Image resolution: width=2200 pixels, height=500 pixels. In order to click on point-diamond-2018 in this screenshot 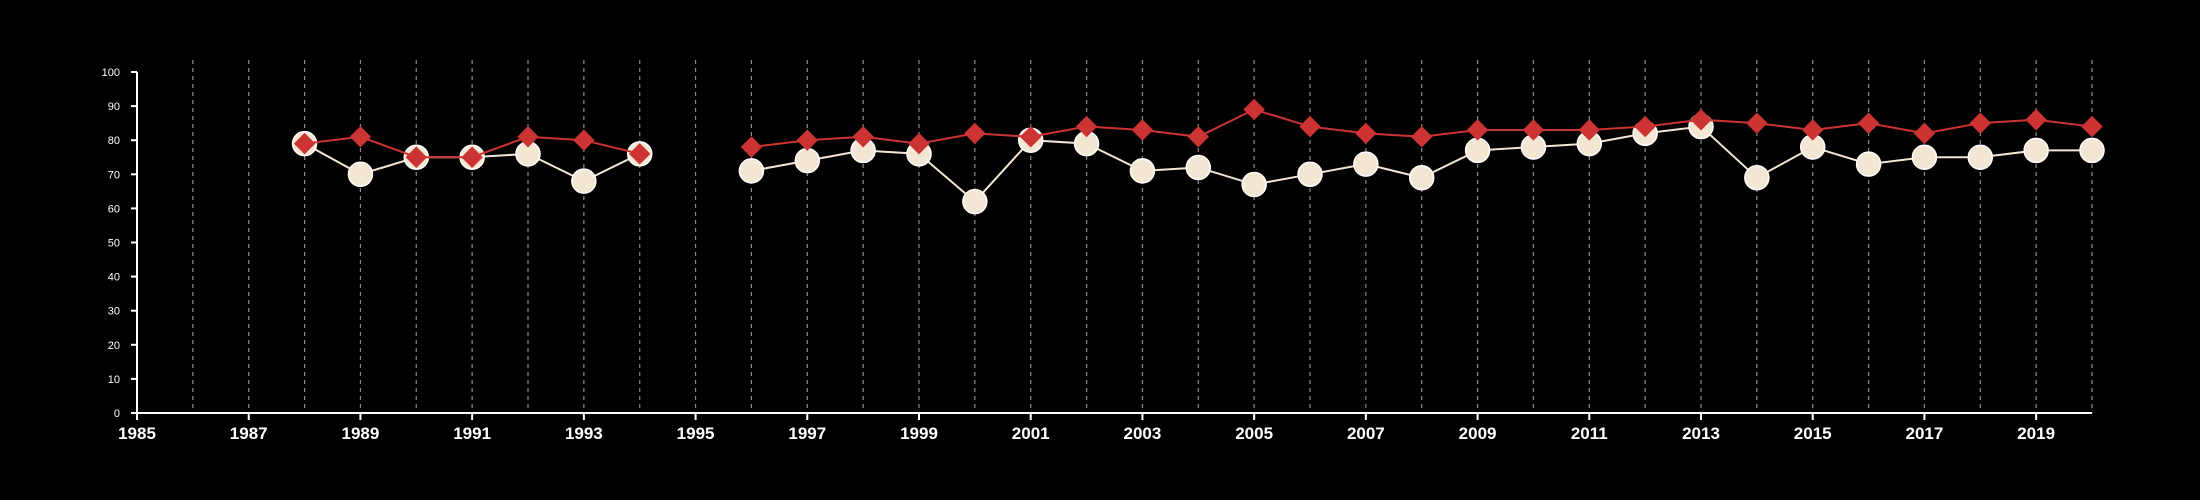, I will do `click(1980, 123)`.